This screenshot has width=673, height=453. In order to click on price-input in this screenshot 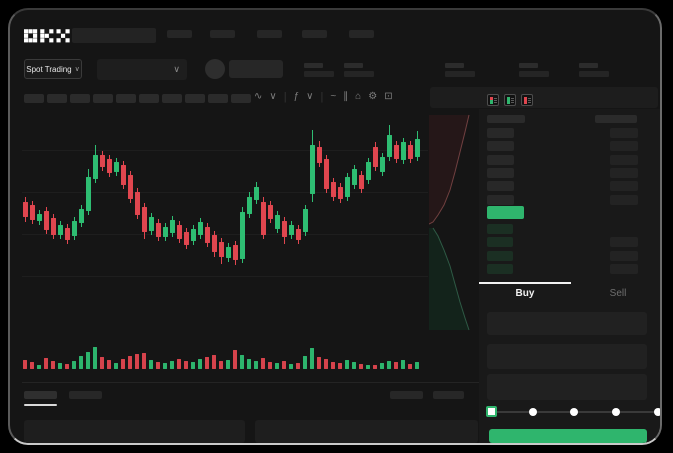, I will do `click(567, 323)`.